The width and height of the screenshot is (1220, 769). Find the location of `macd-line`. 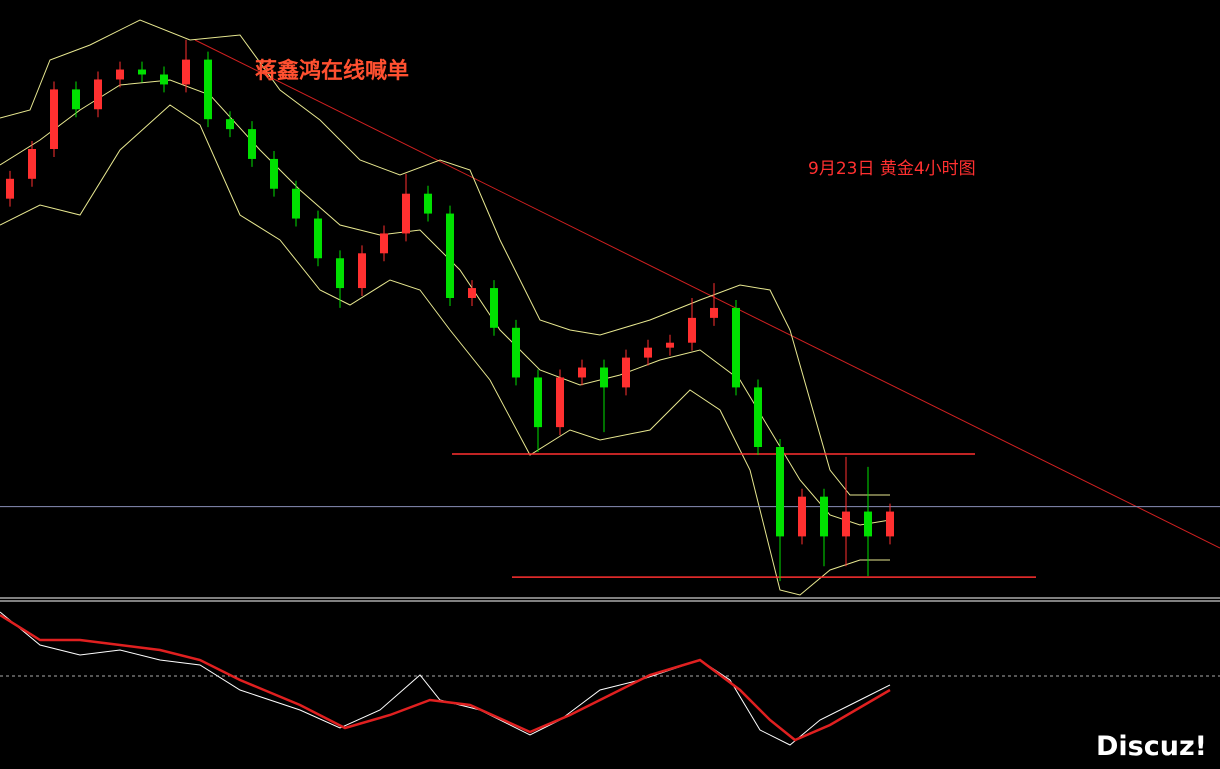

macd-line is located at coordinates (445, 678).